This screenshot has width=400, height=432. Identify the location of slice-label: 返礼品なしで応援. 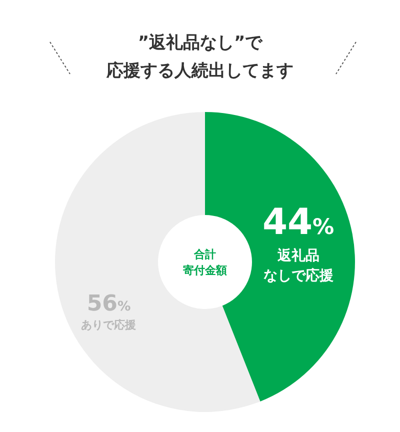
(298, 265).